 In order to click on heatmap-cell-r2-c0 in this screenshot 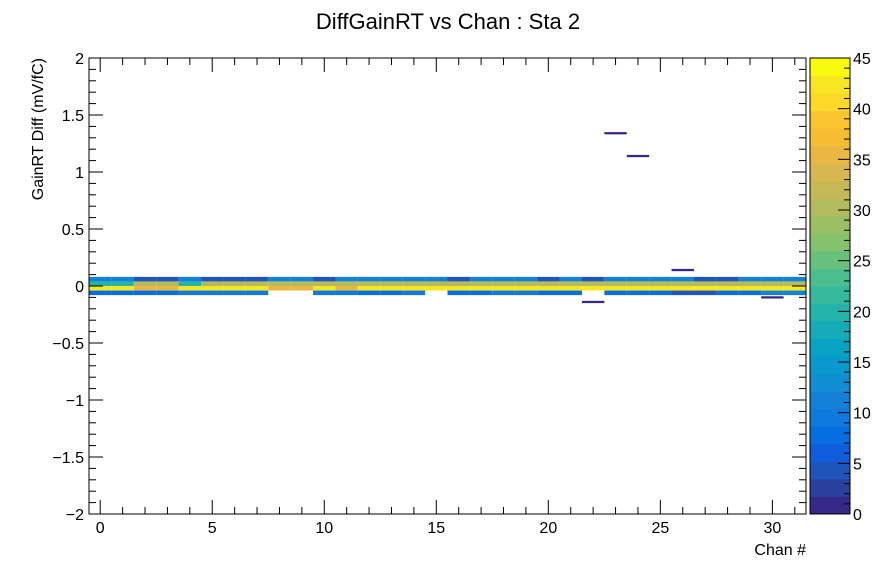, I will do `click(100, 288)`.